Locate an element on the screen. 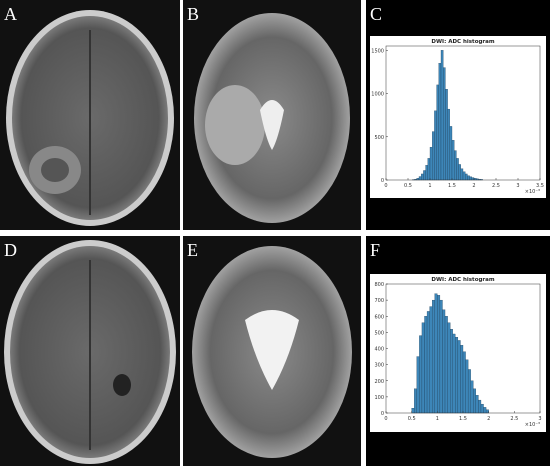 This screenshot has width=550, height=466. y-tick-label: 1000 is located at coordinates (377, 95).